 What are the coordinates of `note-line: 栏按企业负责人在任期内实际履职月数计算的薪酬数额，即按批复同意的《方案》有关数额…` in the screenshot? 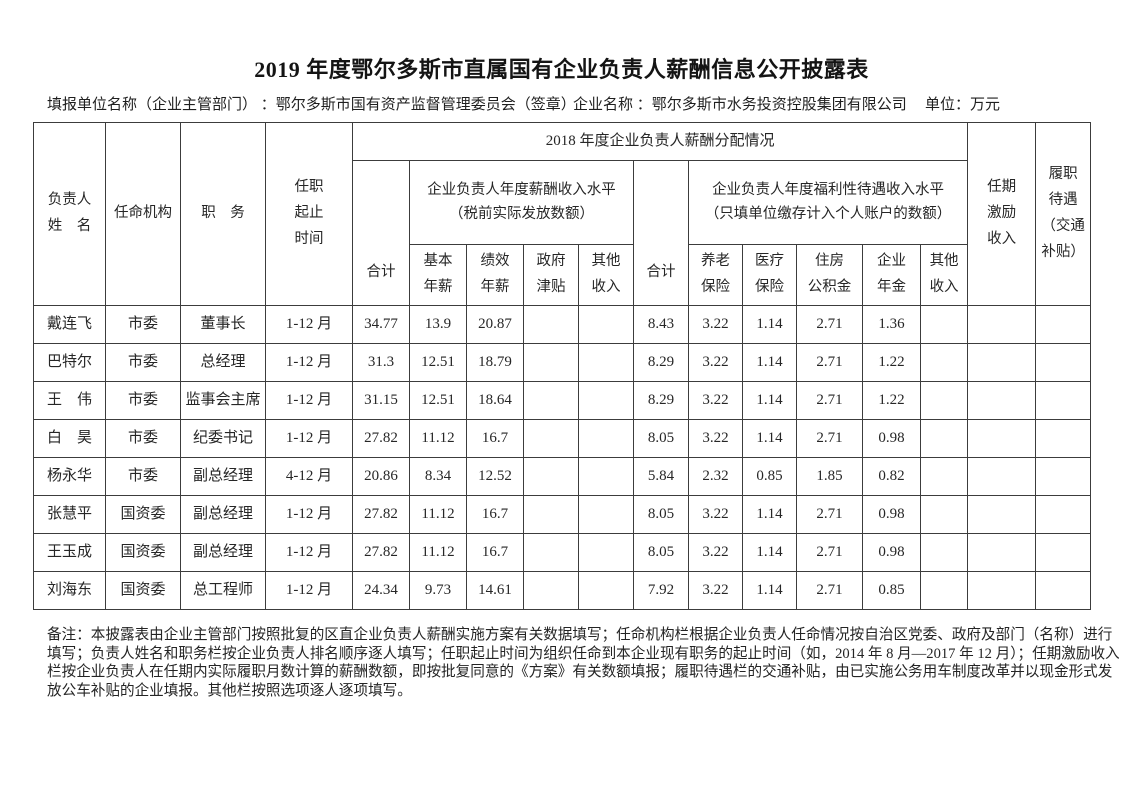 It's located at (580, 672).